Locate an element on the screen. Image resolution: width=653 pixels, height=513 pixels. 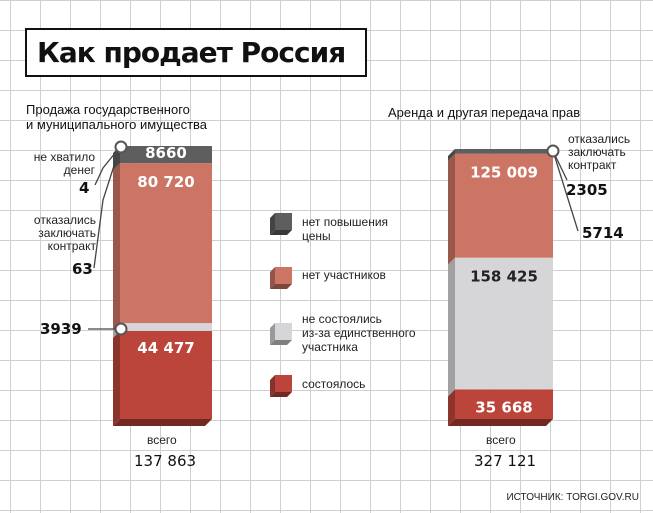
leader-line-left-refused is located at coordinates (107, 207).